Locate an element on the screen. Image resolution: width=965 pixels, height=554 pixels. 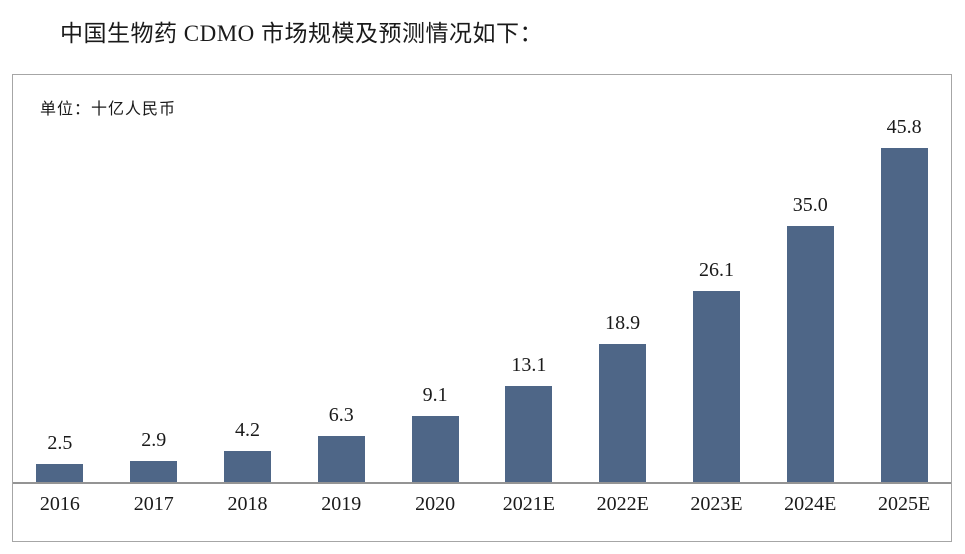
bar-value-label: 45.8 is located at coordinates (904, 127).